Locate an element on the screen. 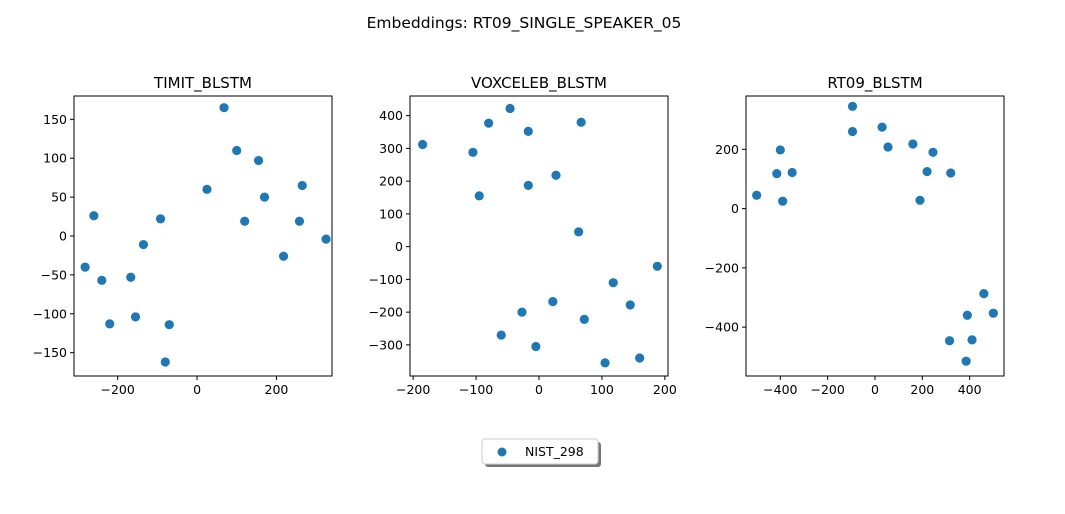 The image size is (1065, 514). legend-box is located at coordinates (540, 451).